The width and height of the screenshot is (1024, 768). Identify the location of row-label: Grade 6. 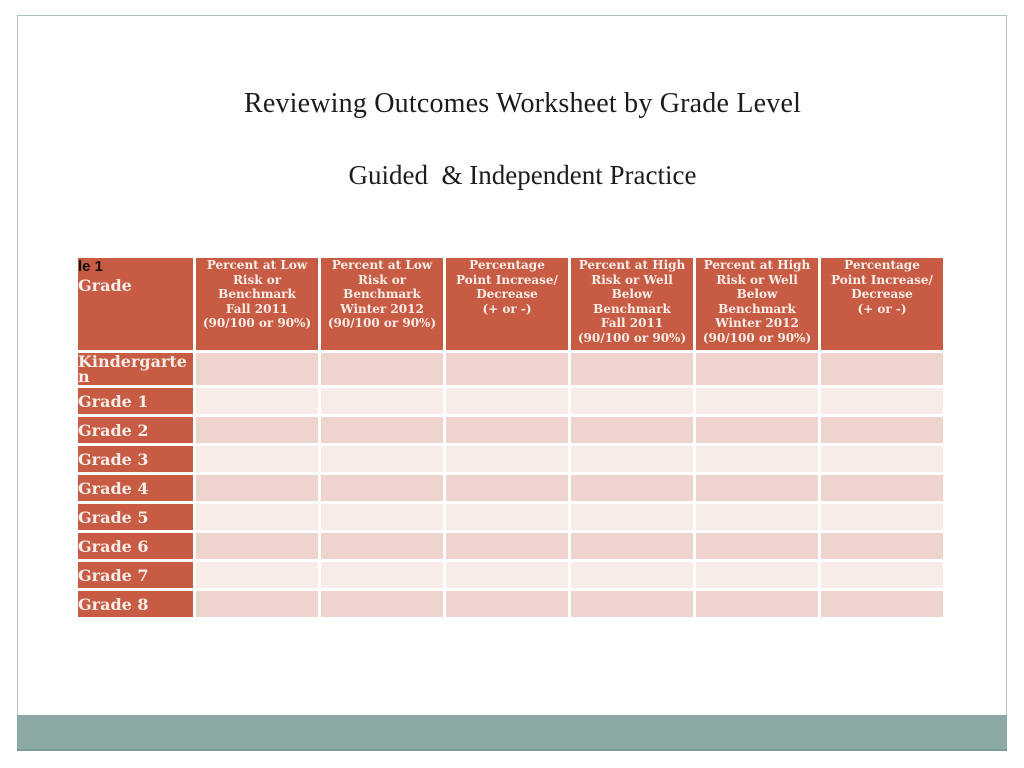
(135, 546).